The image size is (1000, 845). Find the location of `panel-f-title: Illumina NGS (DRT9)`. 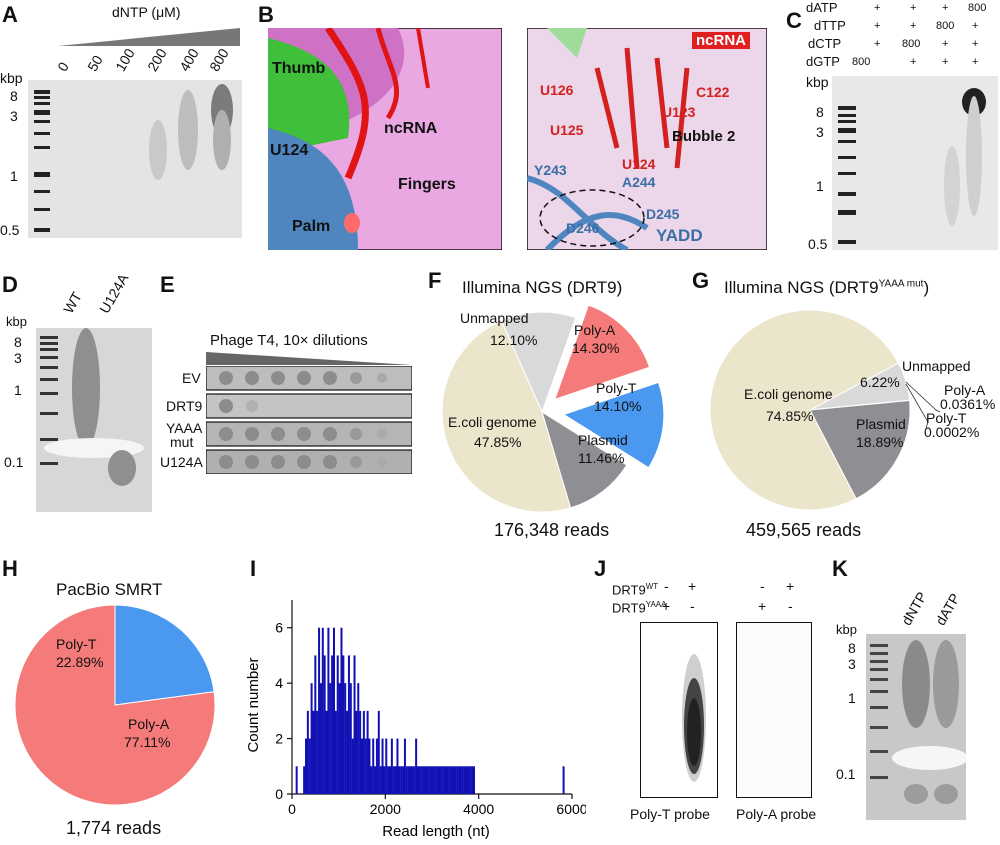

panel-f-title: Illumina NGS (DRT9) is located at coordinates (542, 287).